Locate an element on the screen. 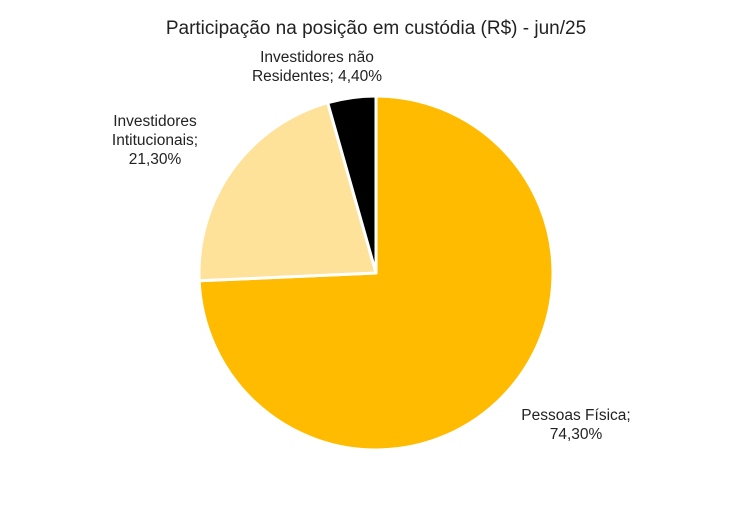  label-investidores-nao-residentes: Investidores não Residentes; 4,40% is located at coordinates (317, 67).